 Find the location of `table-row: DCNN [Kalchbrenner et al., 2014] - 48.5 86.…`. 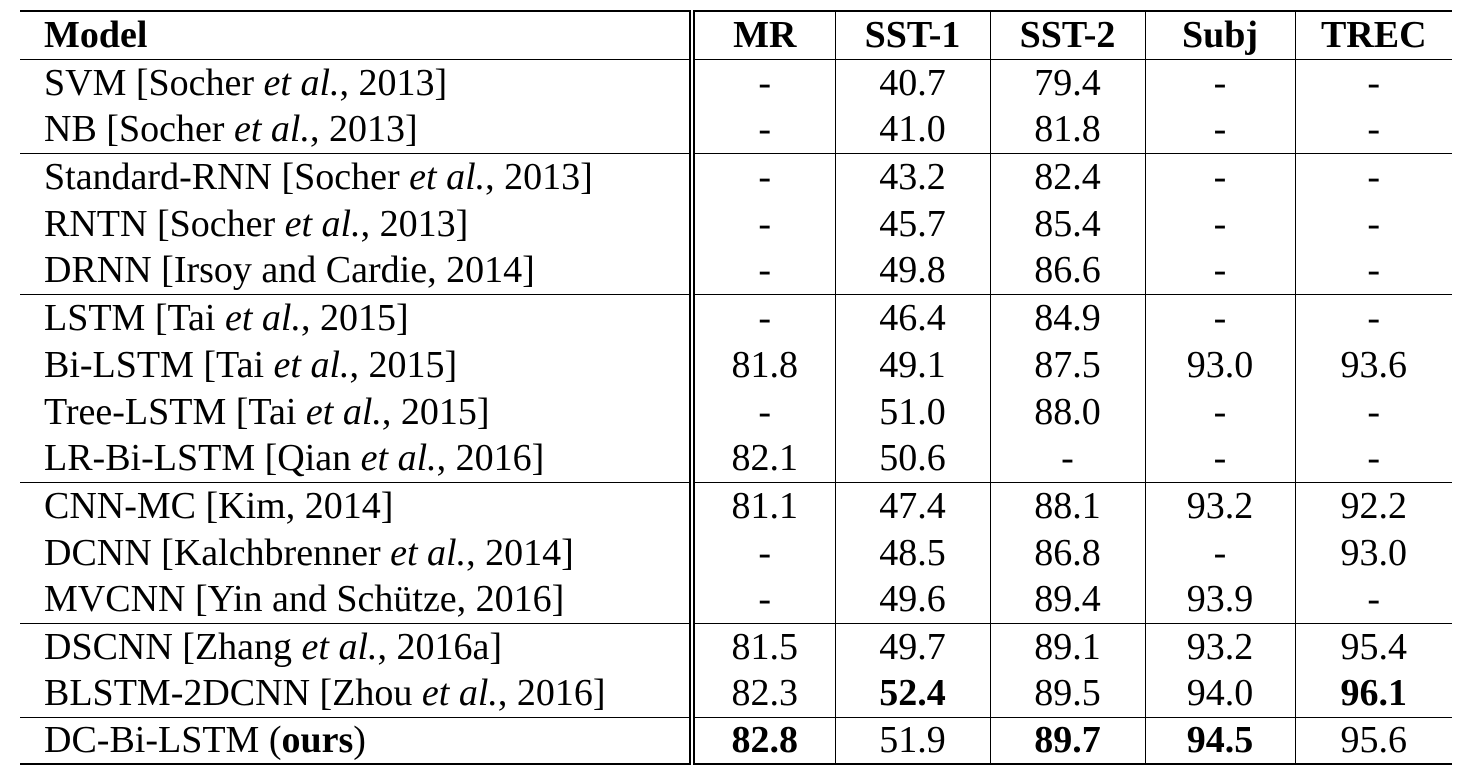

table-row: DCNN [Kalchbrenner et al., 2014] - 48.5 86.… is located at coordinates (736, 552).